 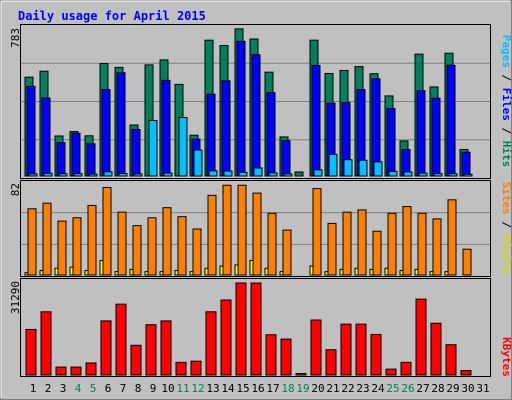 I want to click on day-label: 13, so click(x=212, y=388).